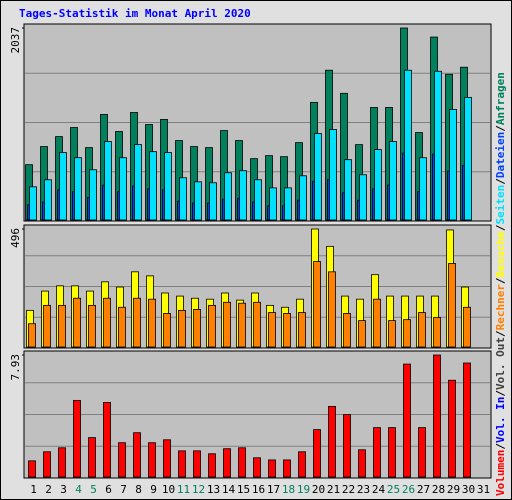 Image resolution: width=512 pixels, height=500 pixels. I want to click on x-tick-label: 13, so click(213, 489).